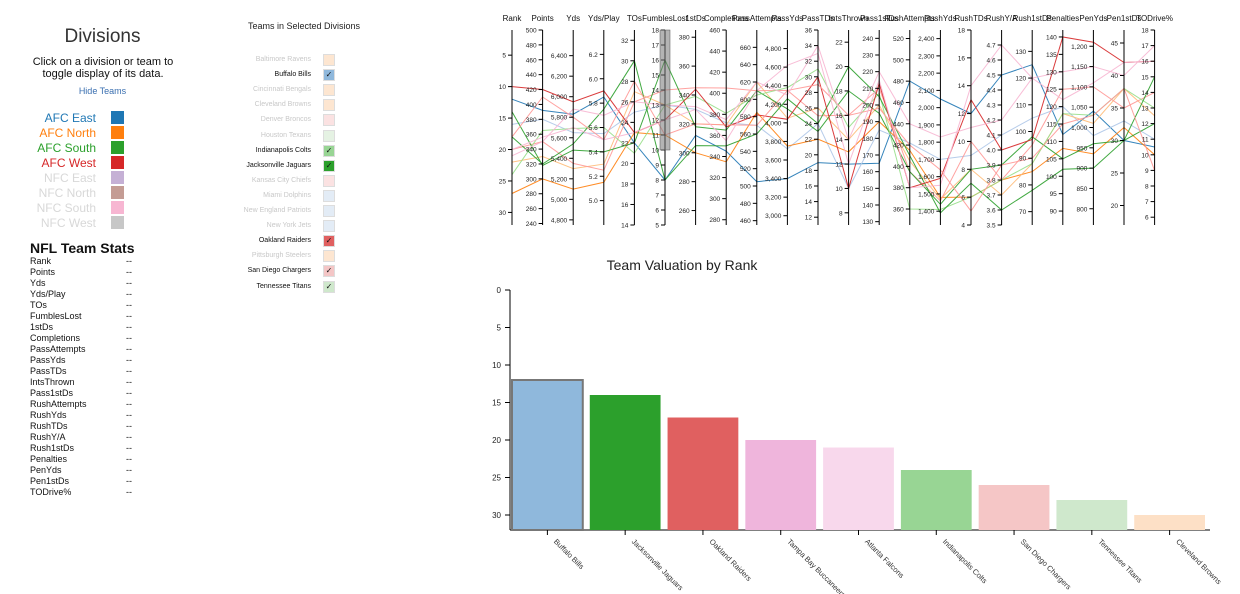  I want to click on bar-atlanta-falcons, so click(858, 489).